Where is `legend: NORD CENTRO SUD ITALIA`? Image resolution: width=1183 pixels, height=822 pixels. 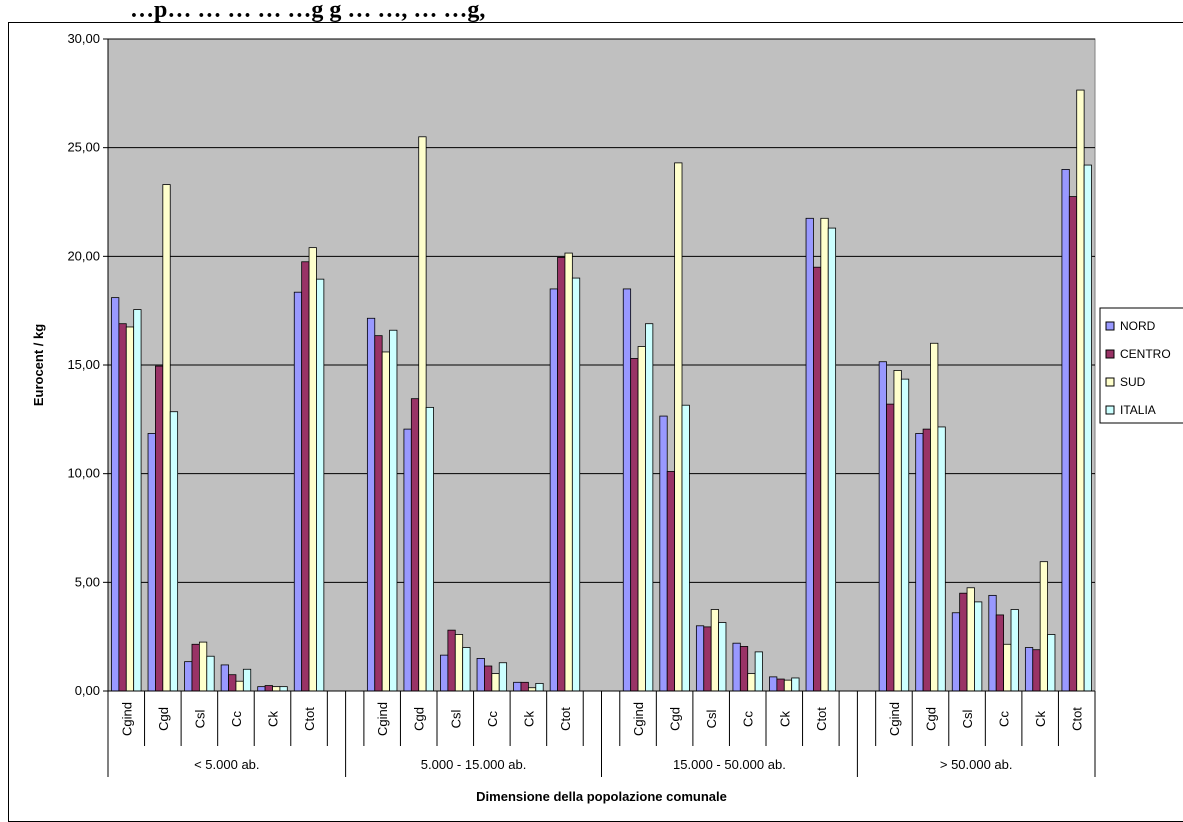
legend: NORD CENTRO SUD ITALIA is located at coordinates (1141, 365).